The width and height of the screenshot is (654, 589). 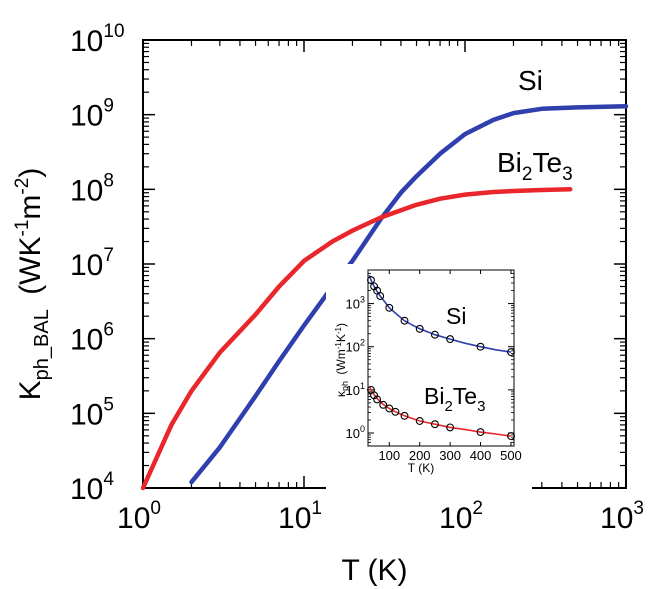 What do you see at coordinates (300, 516) in the screenshot?
I see `x-tick-label: 10¹` at bounding box center [300, 516].